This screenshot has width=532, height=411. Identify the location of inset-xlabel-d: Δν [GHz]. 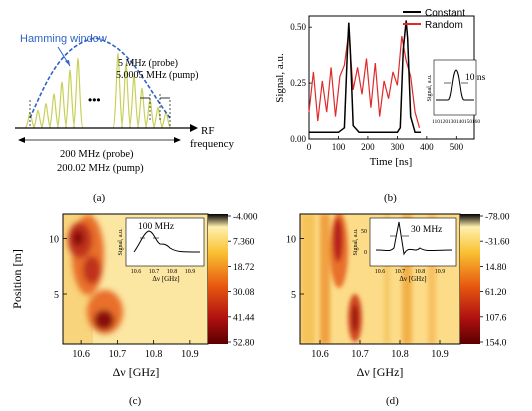
(412, 279).